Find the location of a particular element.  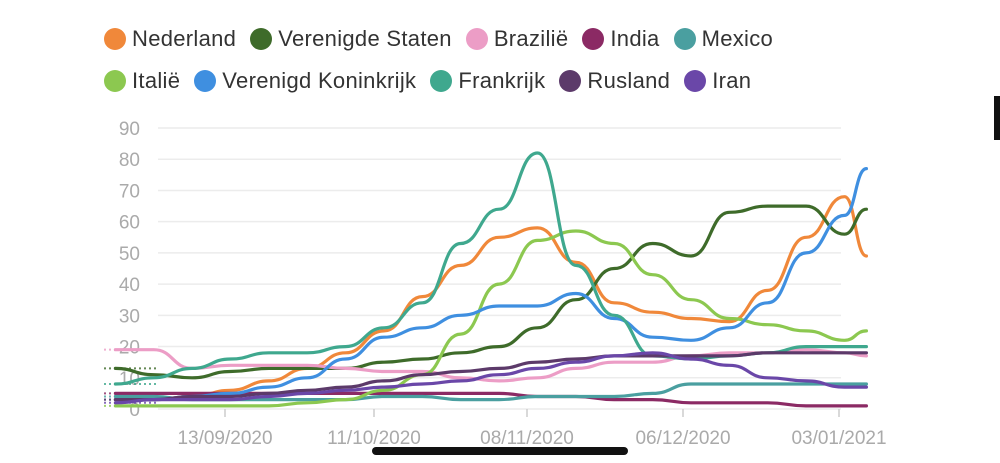

x-tick-label: 08/11/2020 is located at coordinates (527, 438).